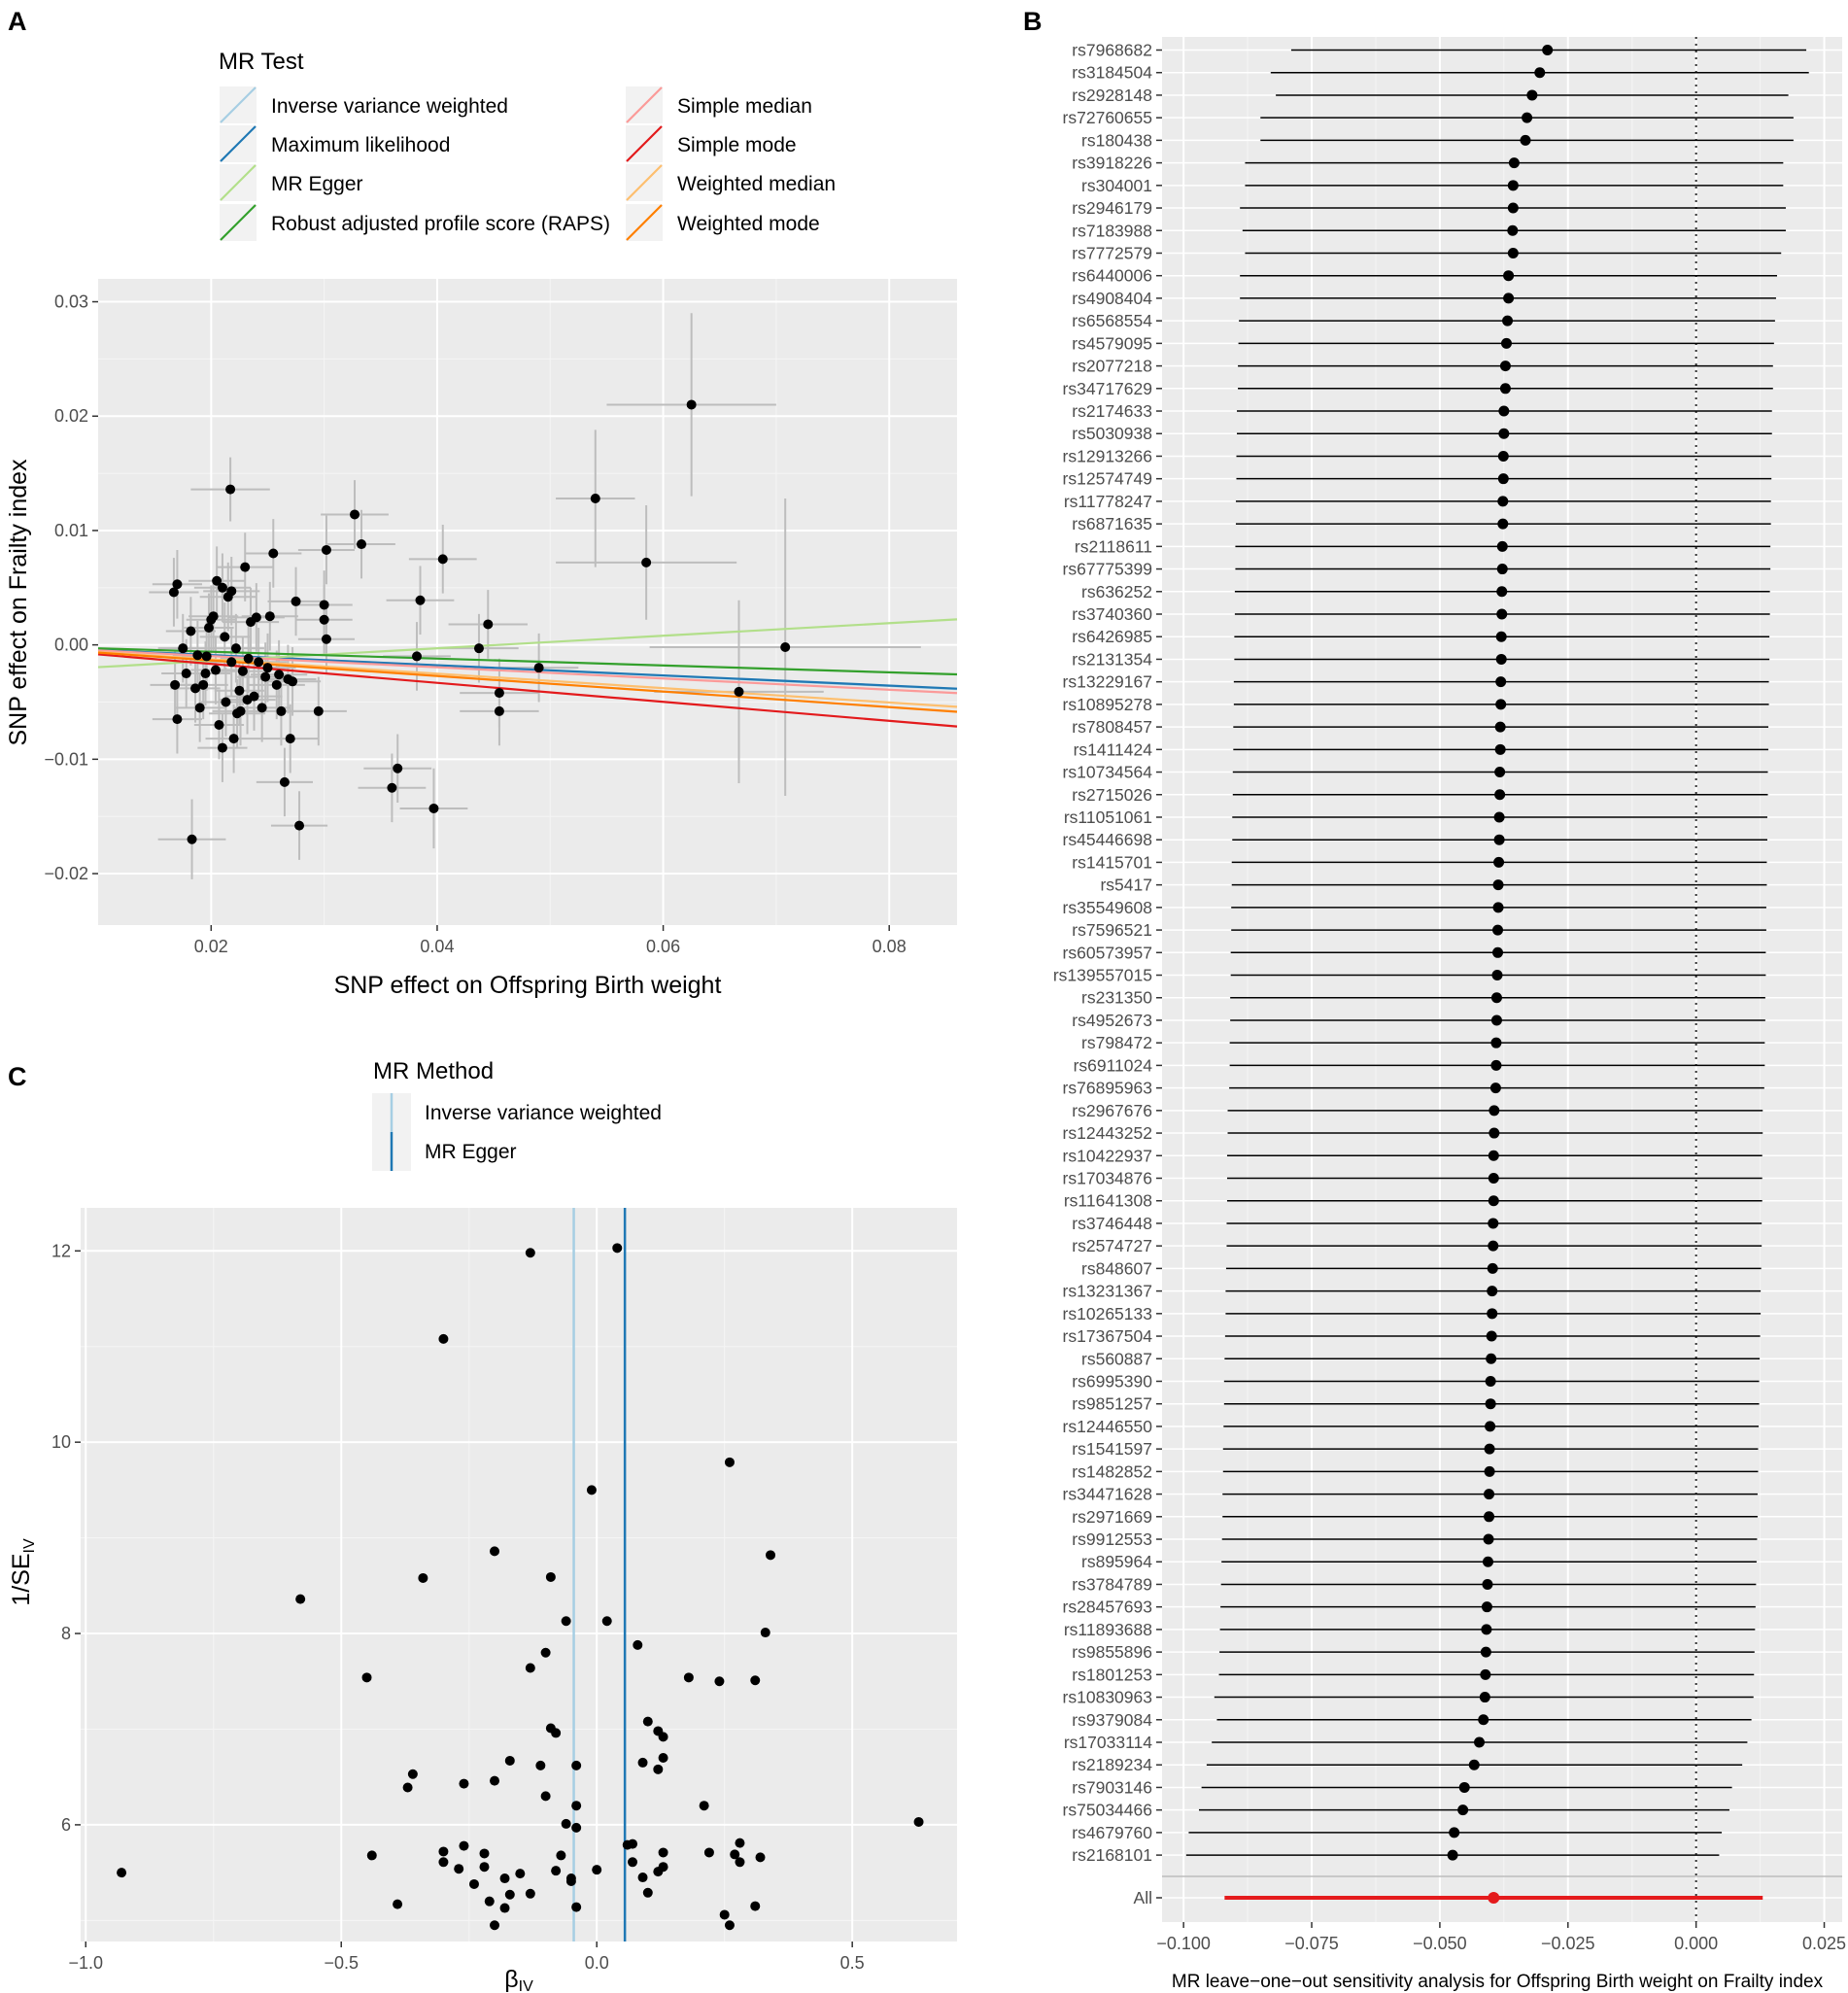 This screenshot has height=1993, width=1848. I want to click on plot-a-xtick-label: 0.04, so click(437, 946).